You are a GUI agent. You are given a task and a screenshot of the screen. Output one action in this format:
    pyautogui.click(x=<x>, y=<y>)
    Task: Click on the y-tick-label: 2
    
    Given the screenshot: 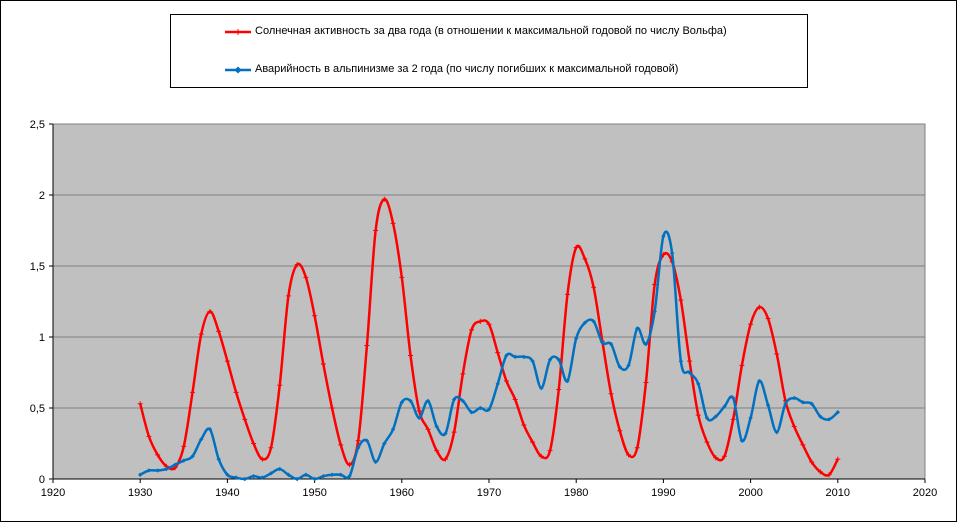 What is the action you would take?
    pyautogui.click(x=42, y=196)
    